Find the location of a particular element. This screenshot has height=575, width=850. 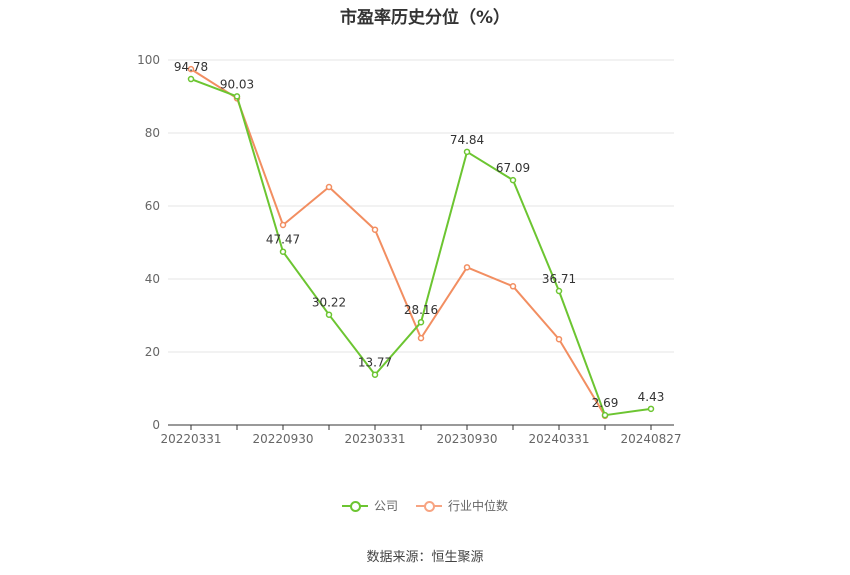

data-label: 13.77 is located at coordinates (375, 363).